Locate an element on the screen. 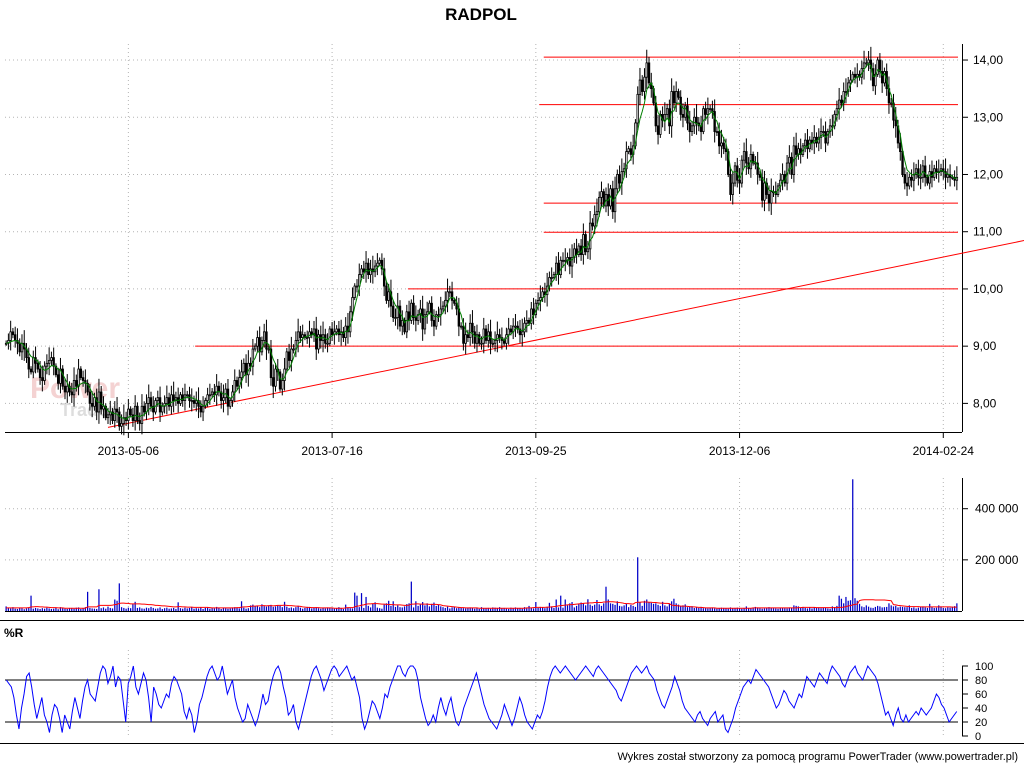  indicator-tick-label: 0 is located at coordinates (978, 737).